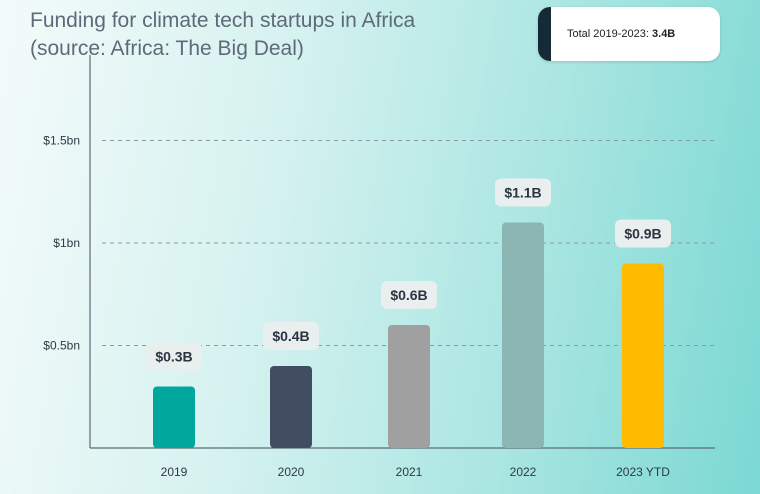 The image size is (760, 494). I want to click on x-tick-label: 2023 YTD, so click(643, 472).